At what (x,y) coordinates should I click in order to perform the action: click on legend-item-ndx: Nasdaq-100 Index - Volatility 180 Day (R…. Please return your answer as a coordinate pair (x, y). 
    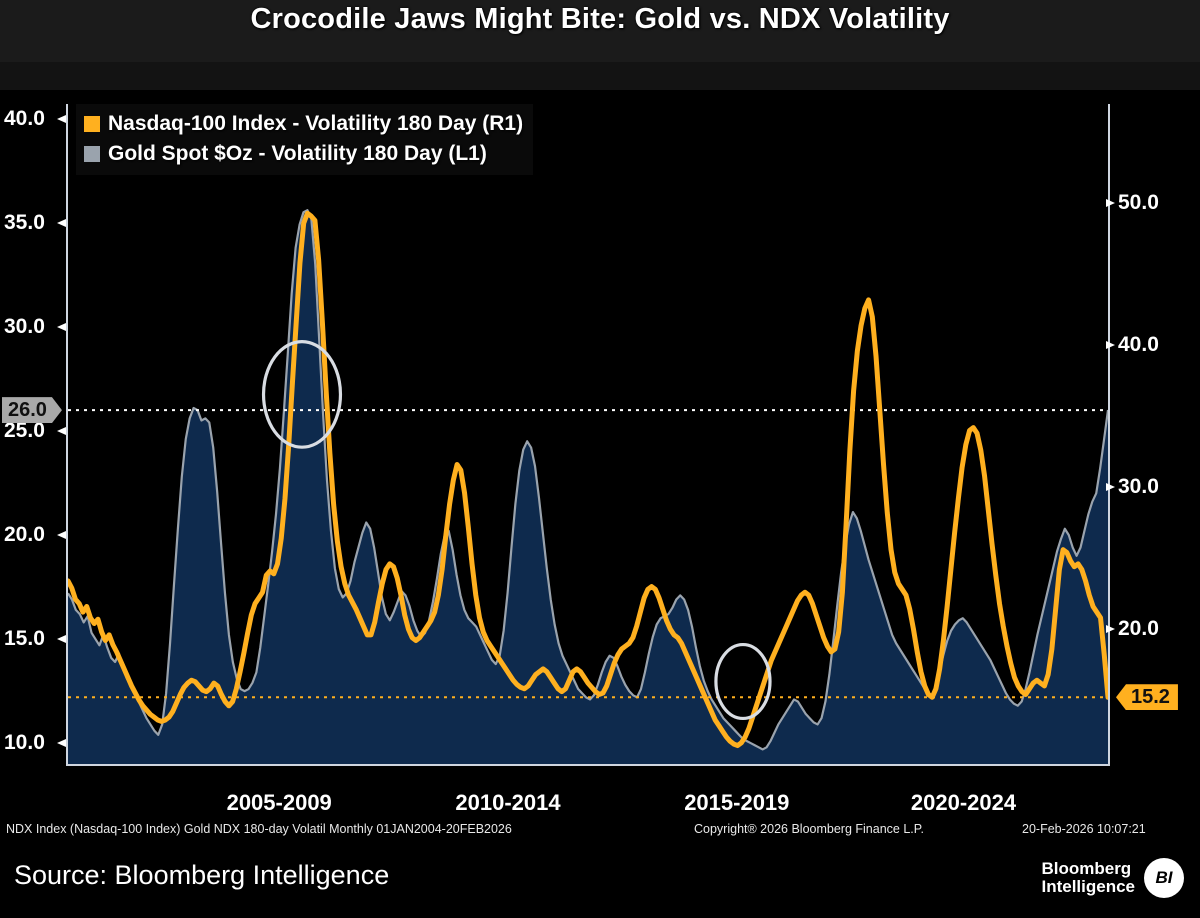
    Looking at the image, I should click on (303, 124).